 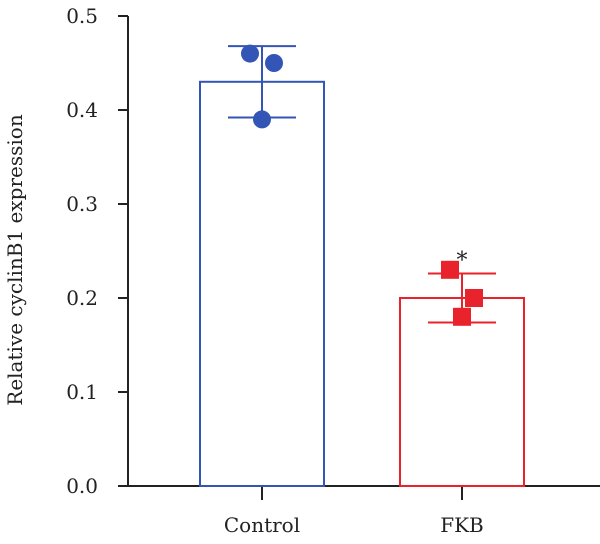 What do you see at coordinates (82, 298) in the screenshot?
I see `y-tick-label: 0.2` at bounding box center [82, 298].